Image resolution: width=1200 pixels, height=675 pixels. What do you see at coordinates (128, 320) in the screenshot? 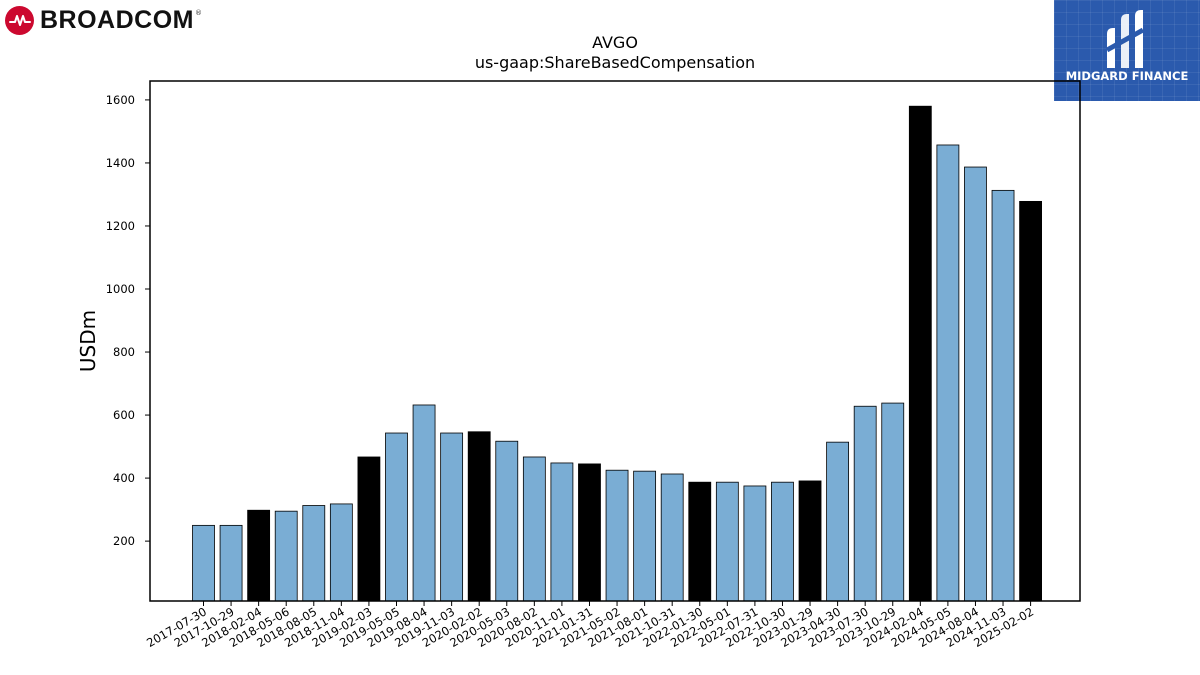
I see `y-axis: 200 400 600 800 1000 1200 1400 1600` at bounding box center [128, 320].